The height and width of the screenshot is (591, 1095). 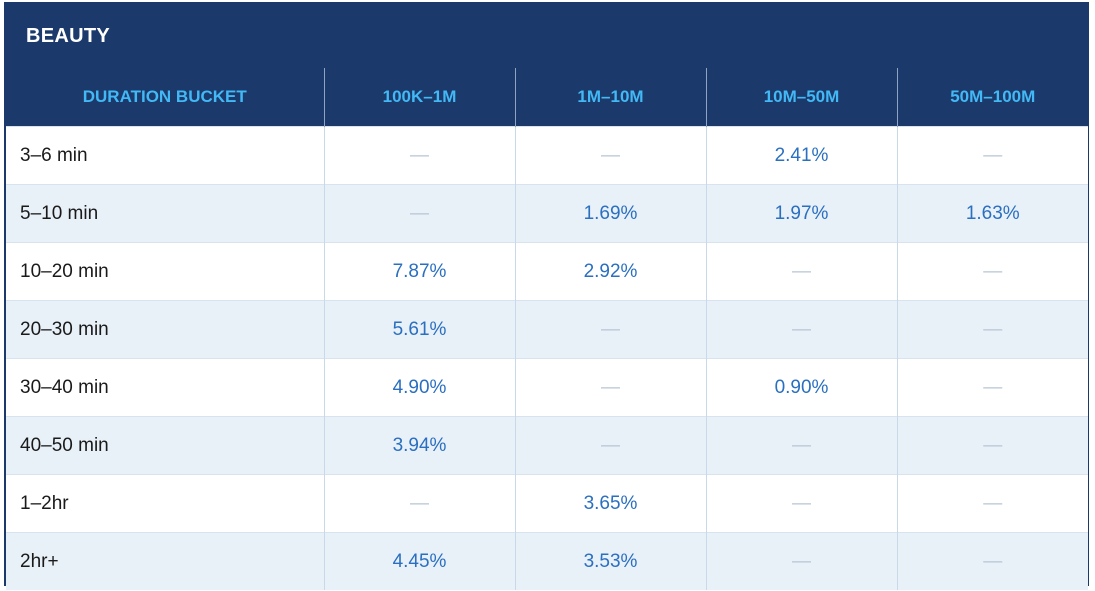 What do you see at coordinates (610, 271) in the screenshot?
I see `value-cell: 2.92%` at bounding box center [610, 271].